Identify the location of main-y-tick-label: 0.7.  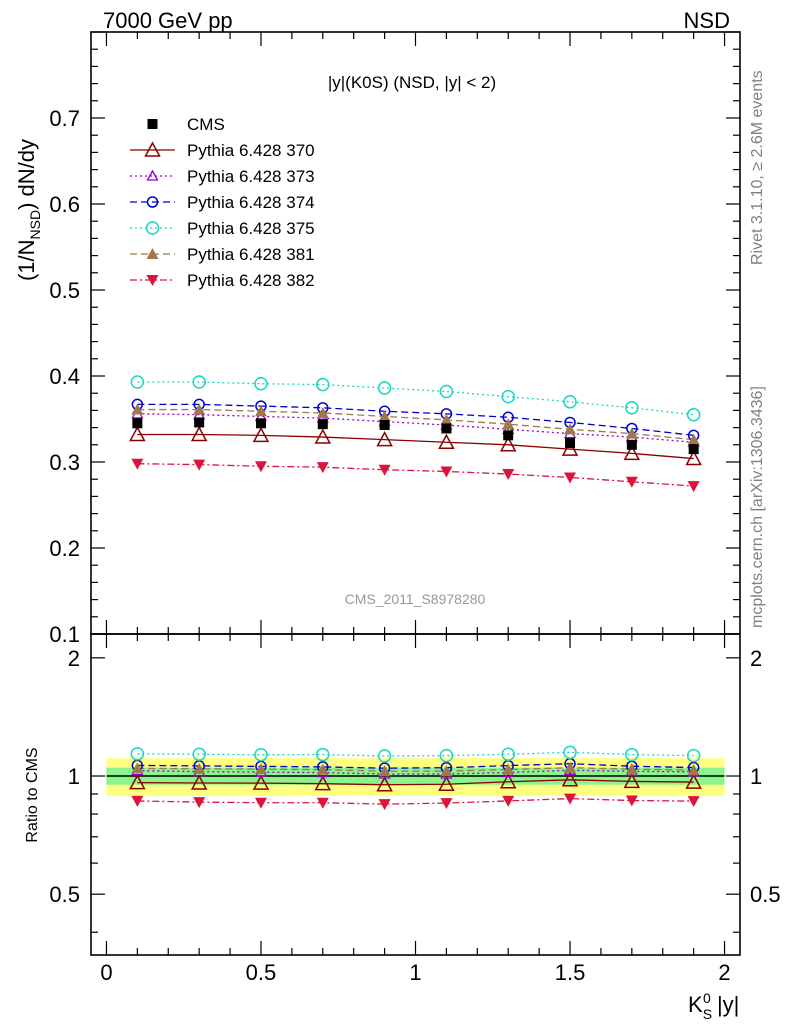
(64, 118).